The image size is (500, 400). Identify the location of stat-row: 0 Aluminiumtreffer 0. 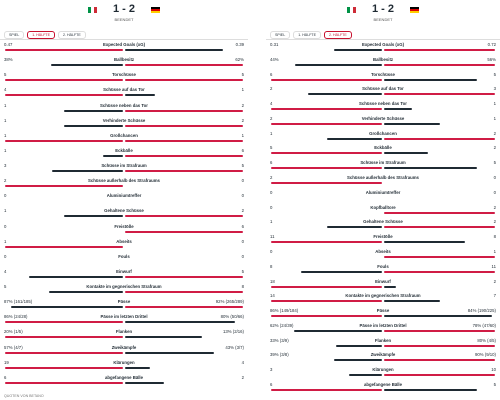
(383, 197).